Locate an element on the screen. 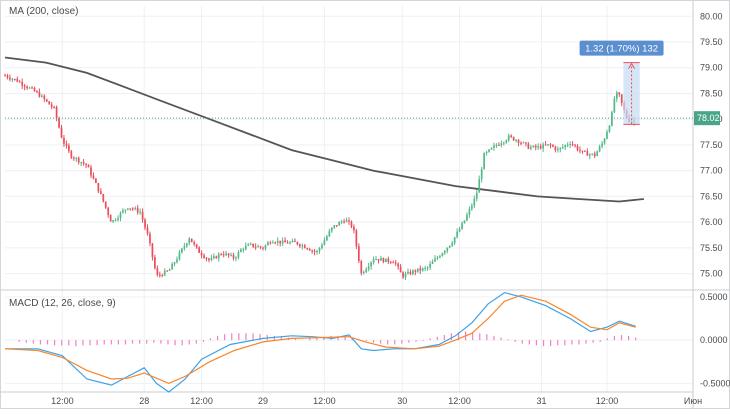  macd-tick-label: -0.5000 is located at coordinates (715, 383).